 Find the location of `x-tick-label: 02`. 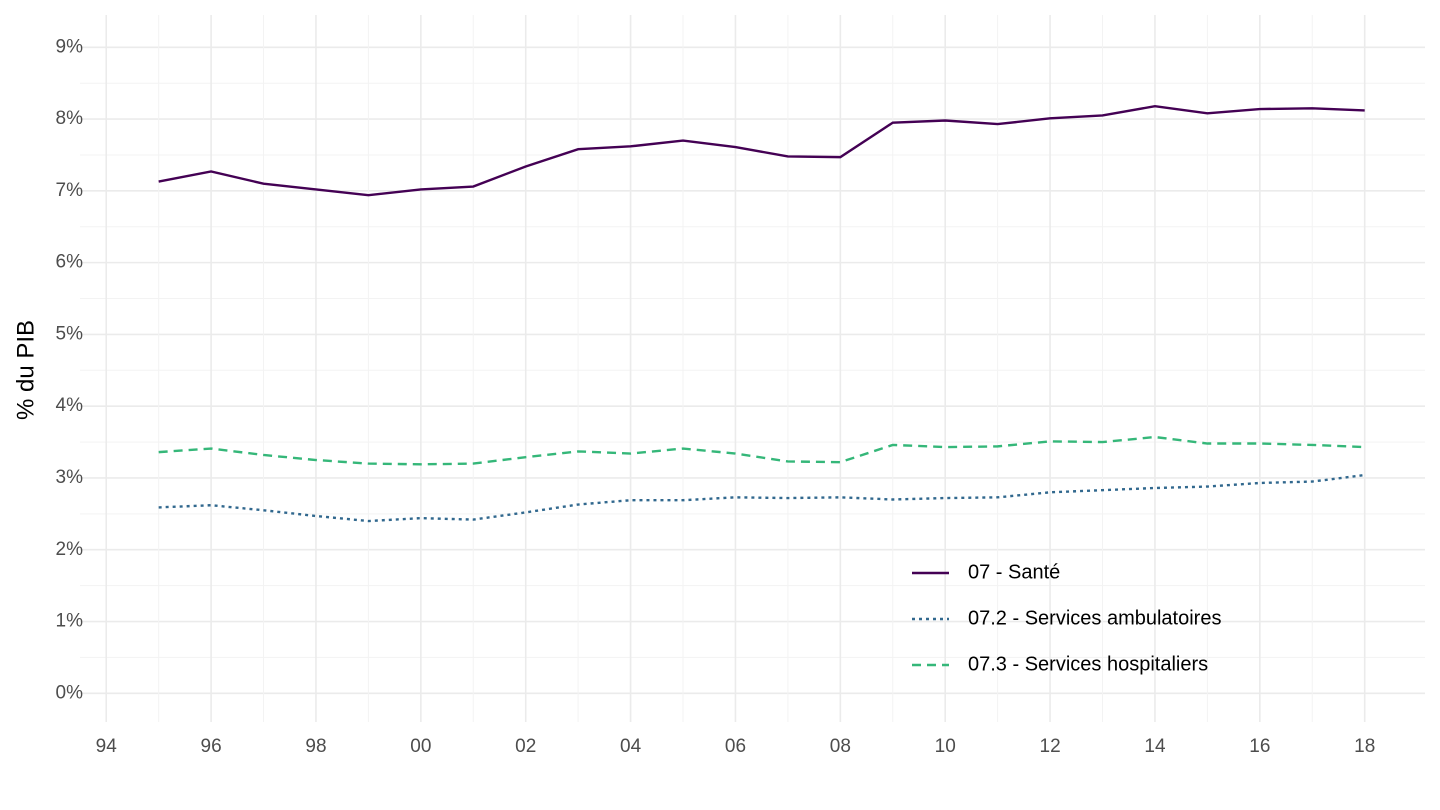

x-tick-label: 02 is located at coordinates (525, 746).